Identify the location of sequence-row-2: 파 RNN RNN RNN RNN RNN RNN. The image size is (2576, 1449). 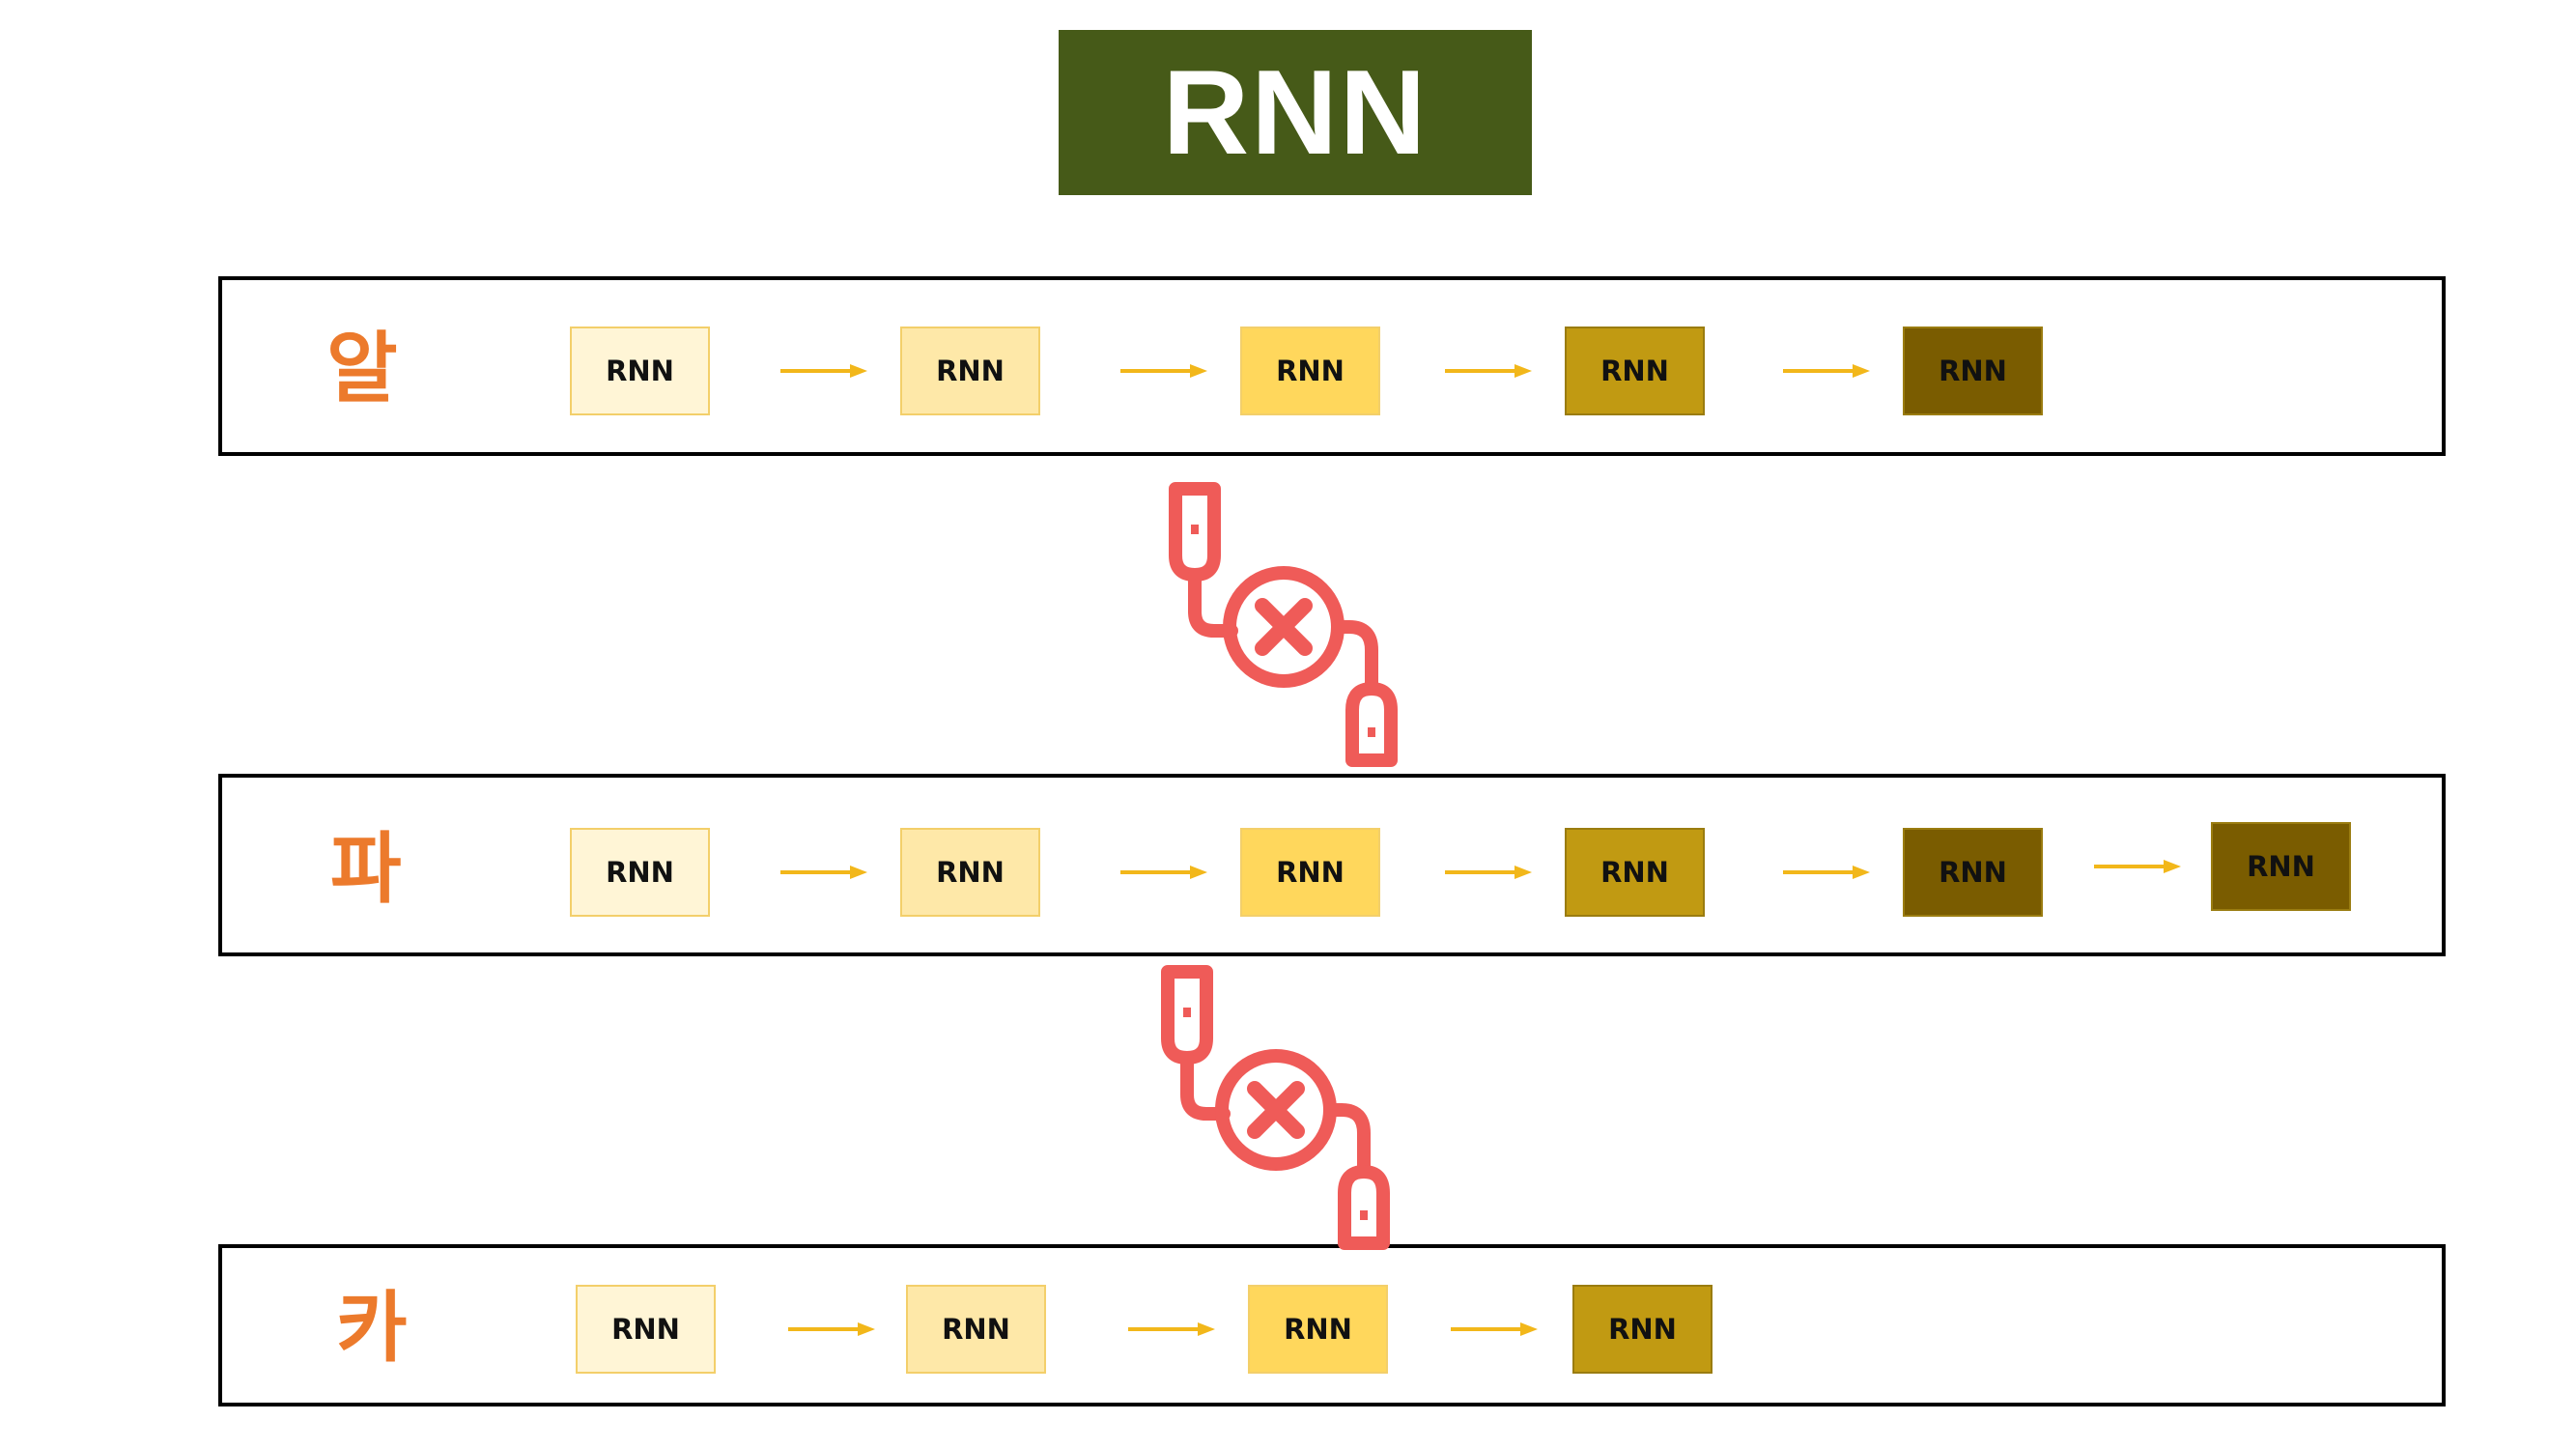
(1332, 865).